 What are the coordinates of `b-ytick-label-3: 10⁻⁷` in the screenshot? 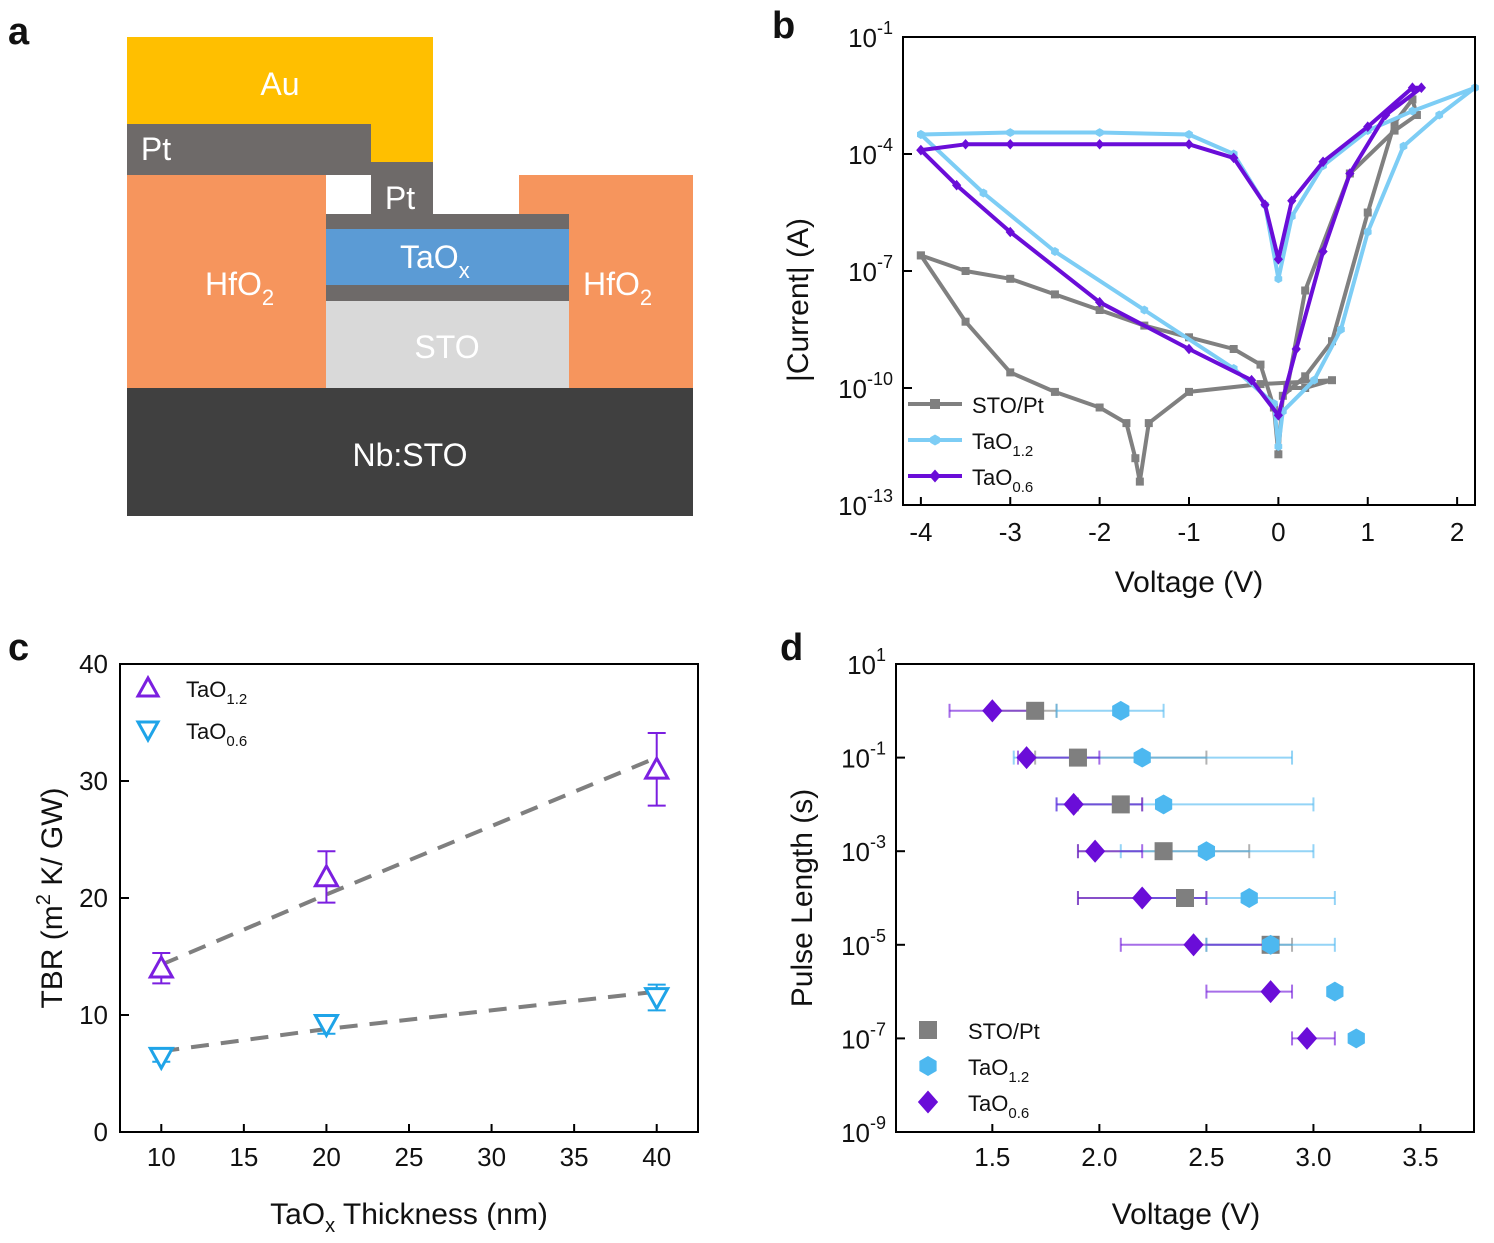 It's located at (870, 269).